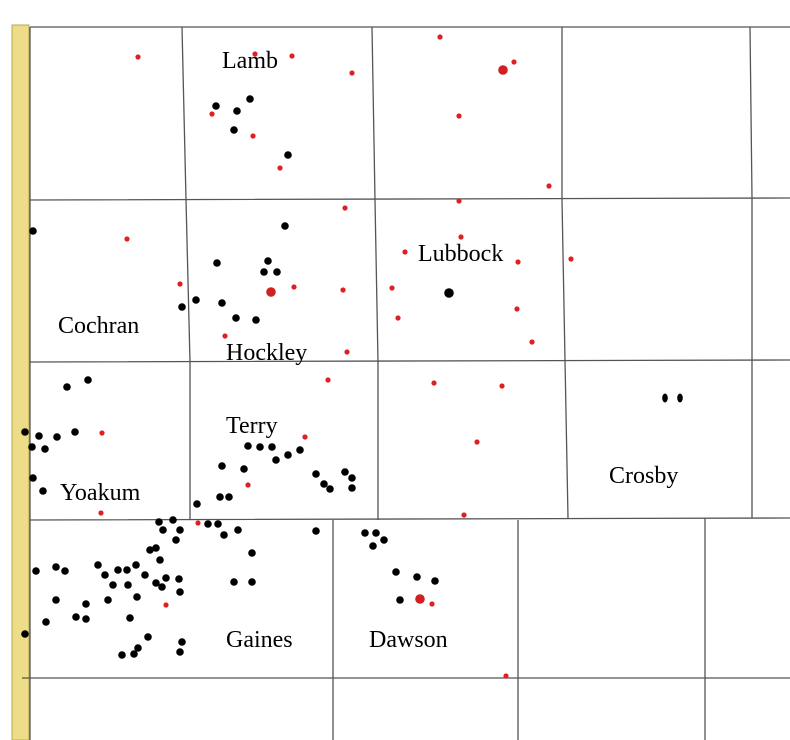 The width and height of the screenshot is (790, 740). What do you see at coordinates (98, 326) in the screenshot?
I see `county-label: Cochran` at bounding box center [98, 326].